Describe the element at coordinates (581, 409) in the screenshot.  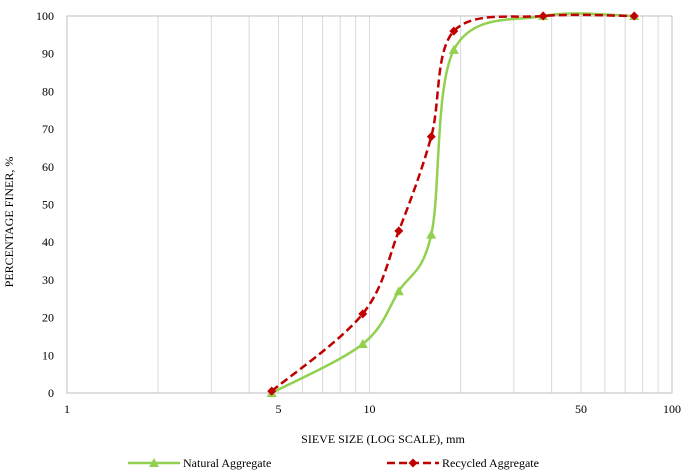
I see `x-tick-label: 50` at that location.